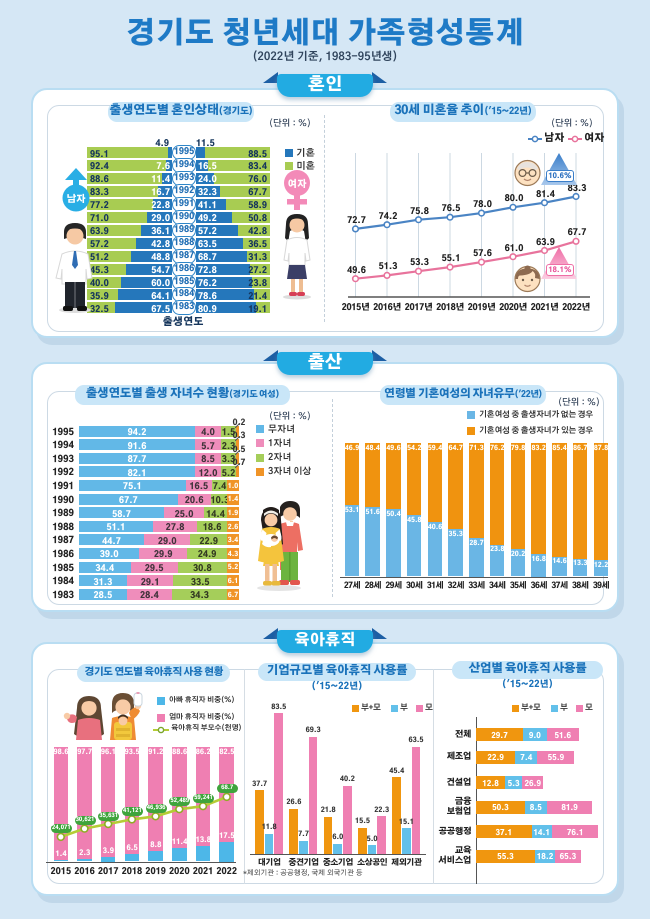 The width and height of the screenshot is (650, 919). I want to click on svg-text: 여자, so click(297, 183).